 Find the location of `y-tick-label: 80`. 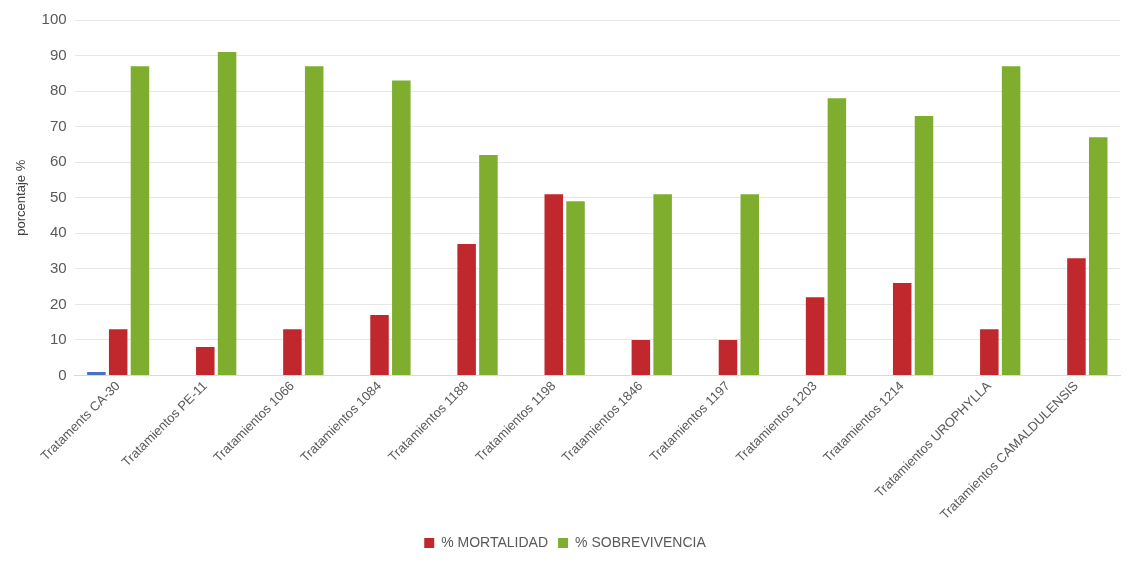

y-tick-label: 80 is located at coordinates (58, 90).